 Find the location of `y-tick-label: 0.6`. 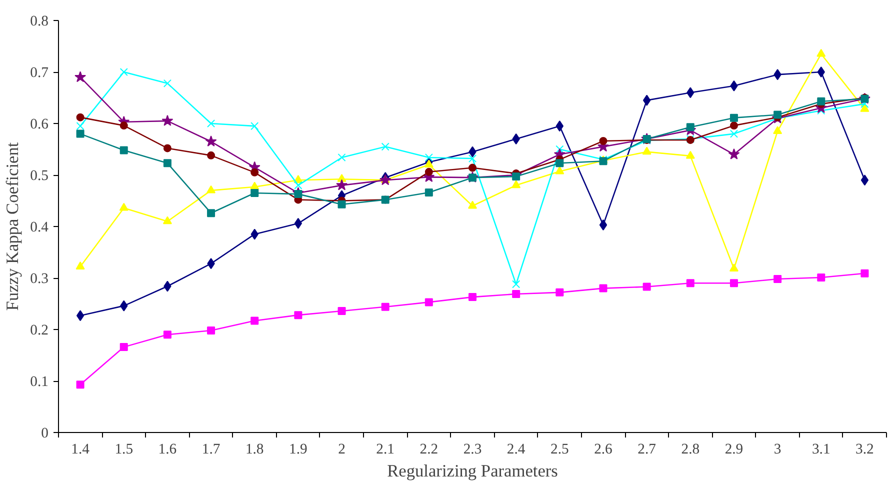

y-tick-label: 0.6 is located at coordinates (39, 124).